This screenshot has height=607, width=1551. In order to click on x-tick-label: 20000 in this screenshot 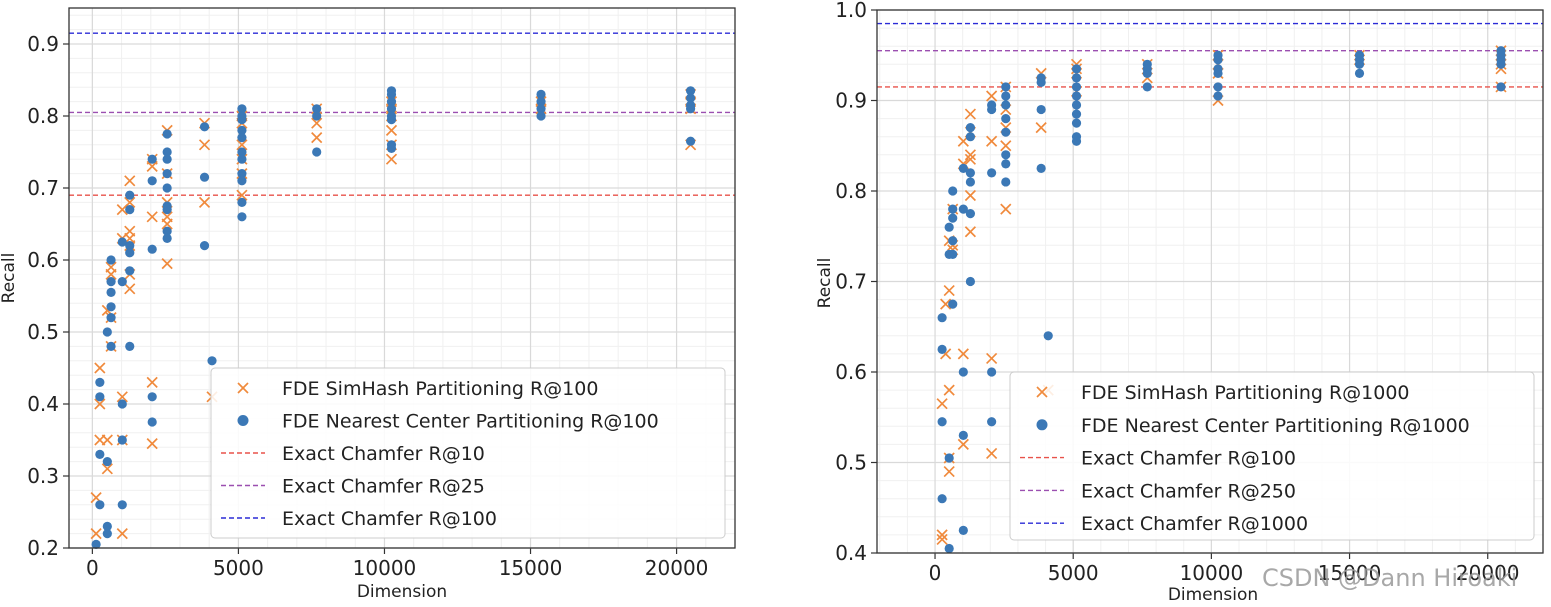, I will do `click(677, 568)`.